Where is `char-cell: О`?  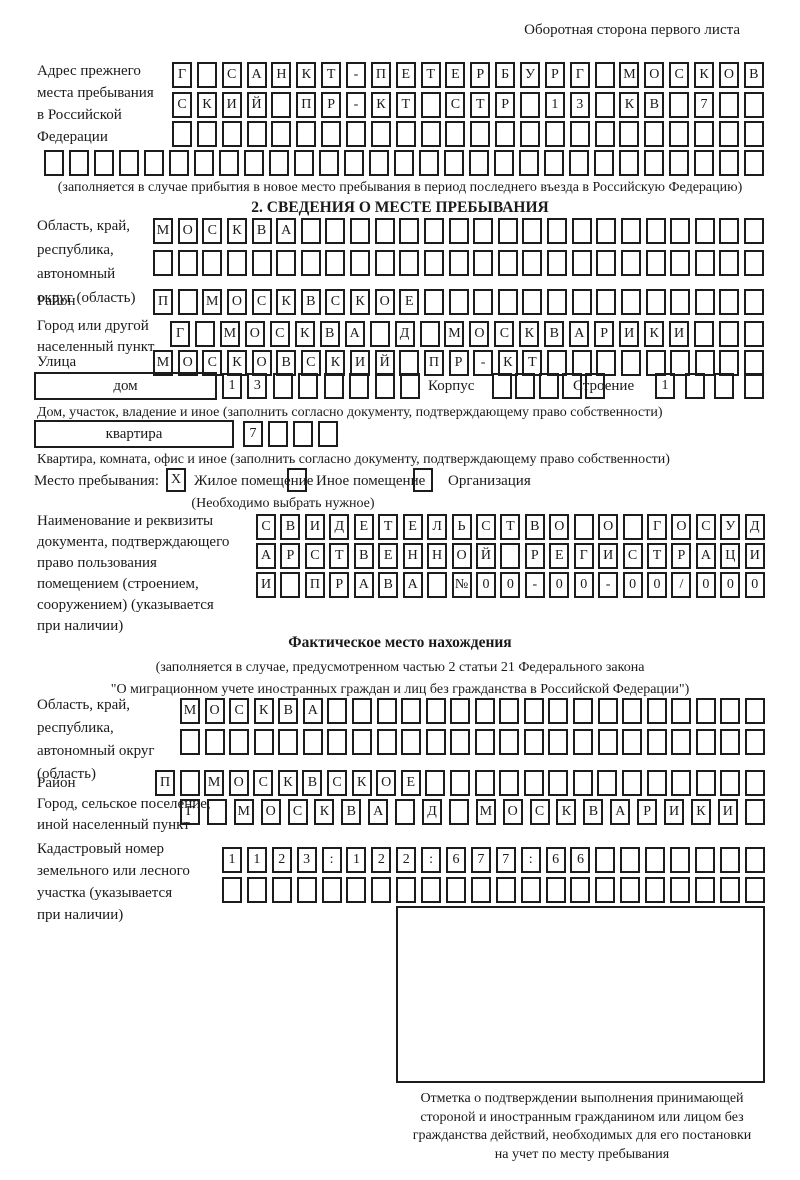 char-cell: О is located at coordinates (461, 556).